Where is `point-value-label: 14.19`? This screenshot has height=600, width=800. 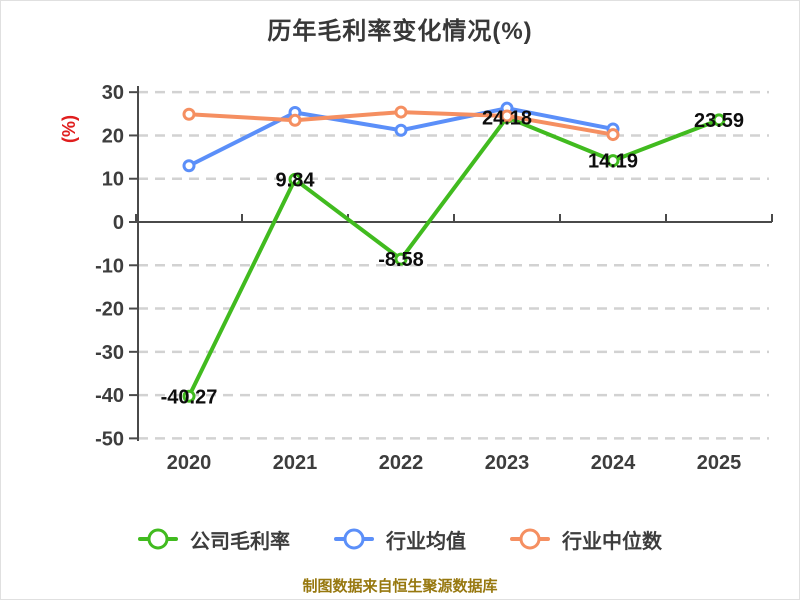 point-value-label: 14.19 is located at coordinates (613, 162).